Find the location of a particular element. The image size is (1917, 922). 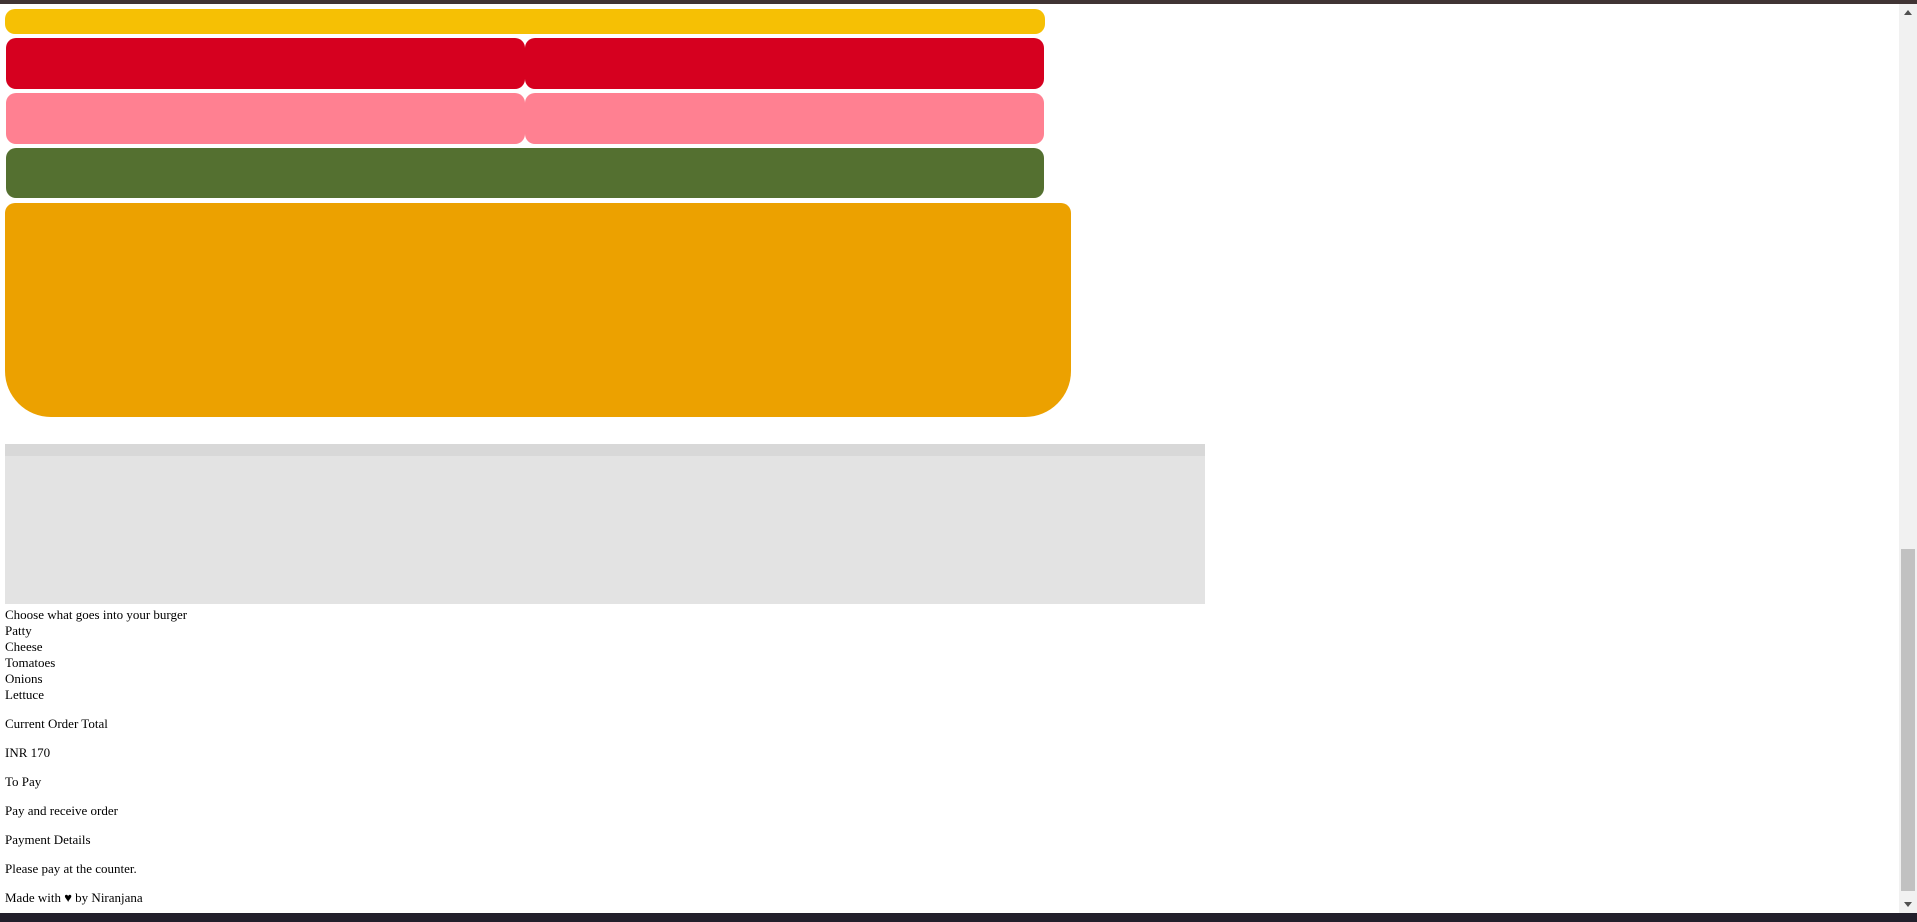

controls-panel-header is located at coordinates (605, 450).